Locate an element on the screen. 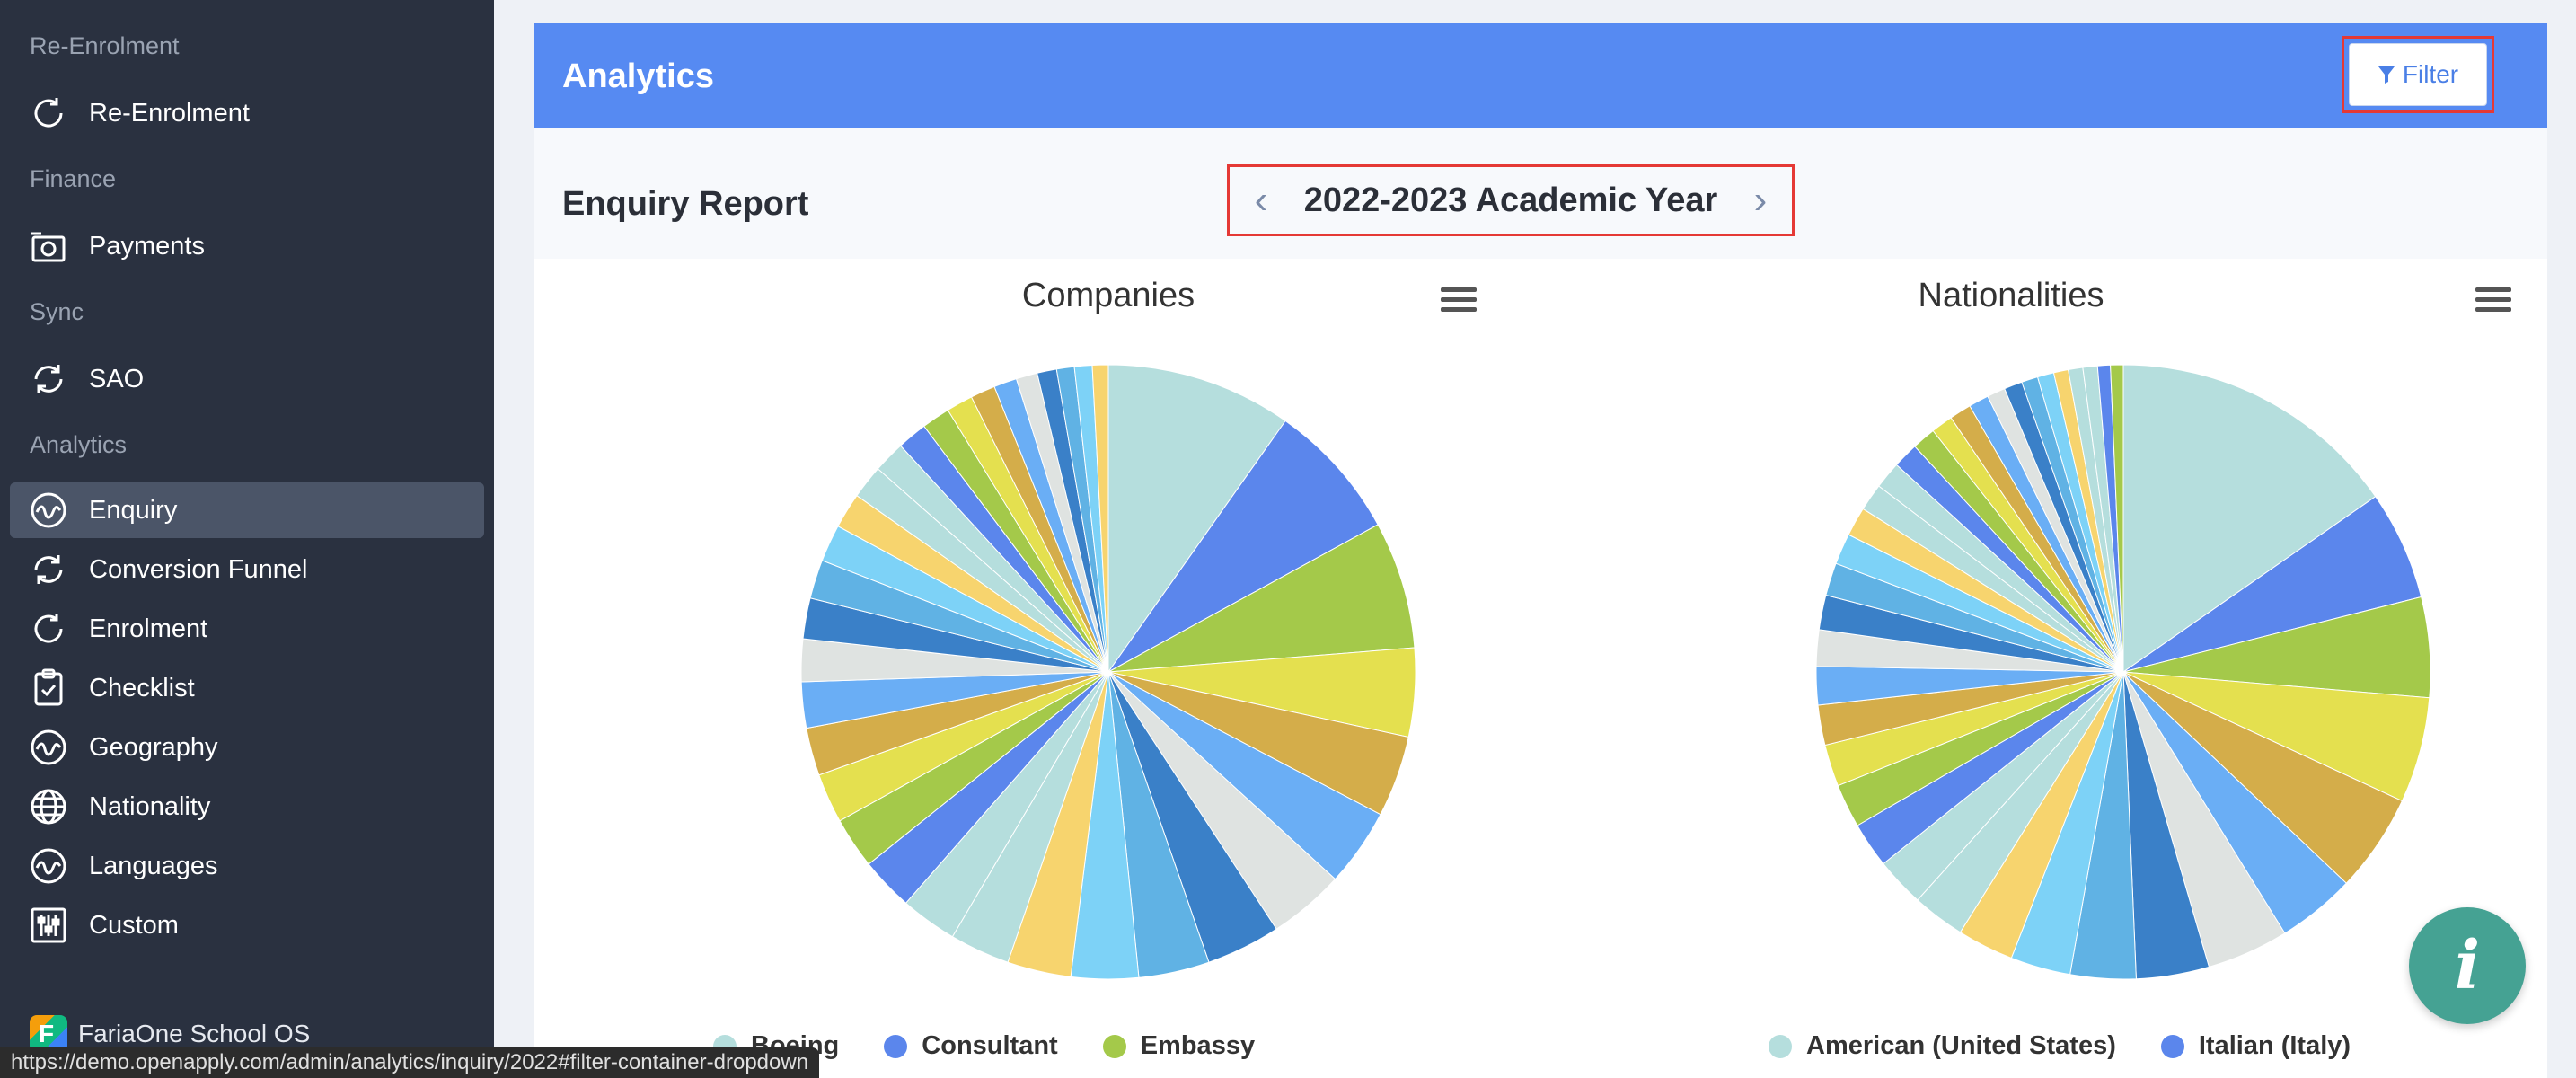  sidebar-item-checklist: Checklist is located at coordinates (247, 688).